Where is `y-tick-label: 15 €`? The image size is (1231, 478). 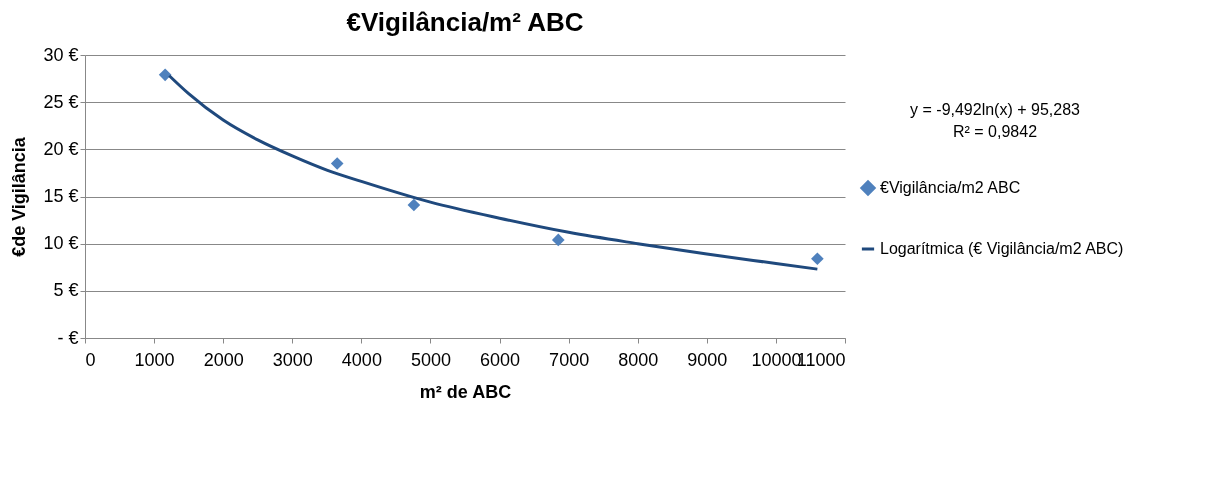 y-tick-label: 15 € is located at coordinates (61, 196).